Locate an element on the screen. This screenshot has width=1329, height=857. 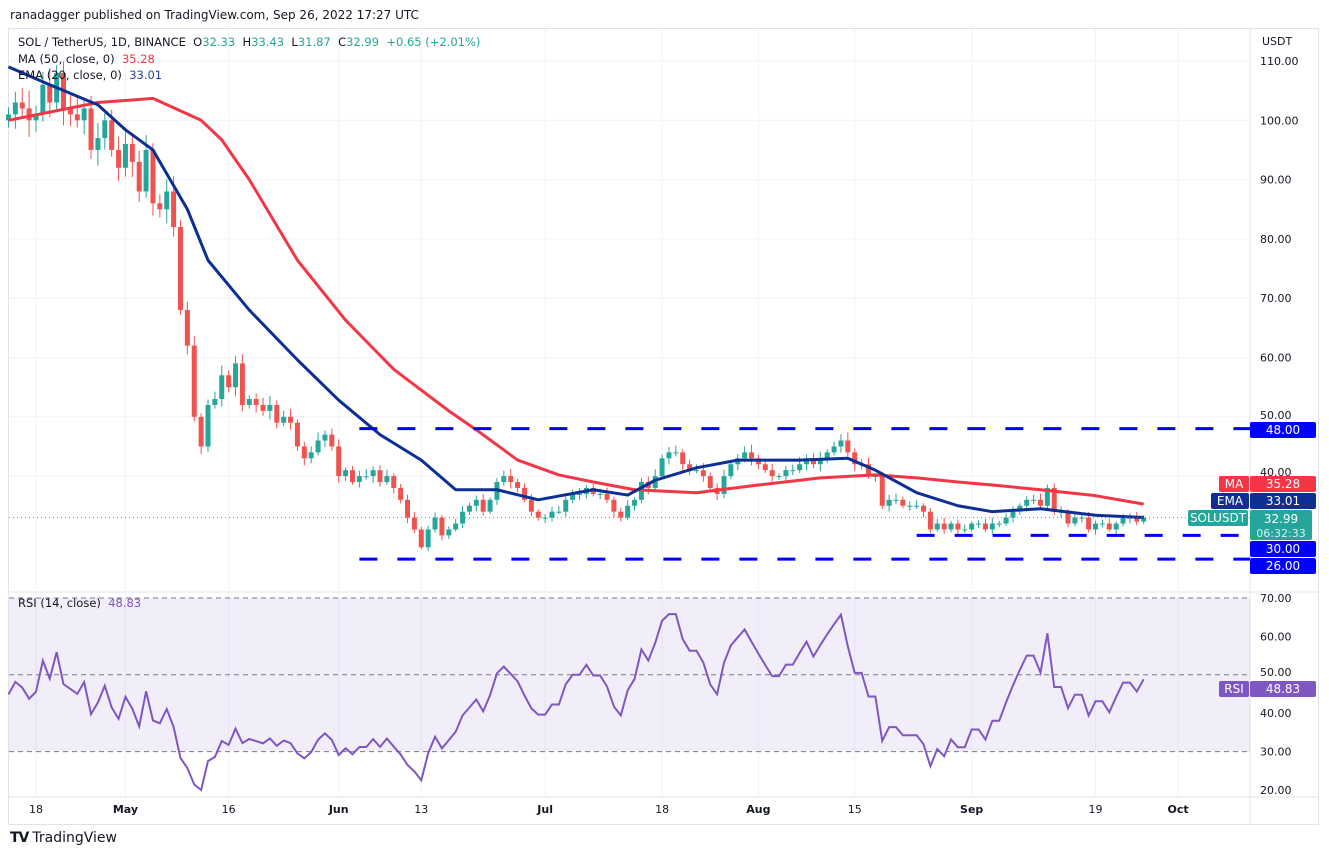
high-label: H is located at coordinates (247, 42).